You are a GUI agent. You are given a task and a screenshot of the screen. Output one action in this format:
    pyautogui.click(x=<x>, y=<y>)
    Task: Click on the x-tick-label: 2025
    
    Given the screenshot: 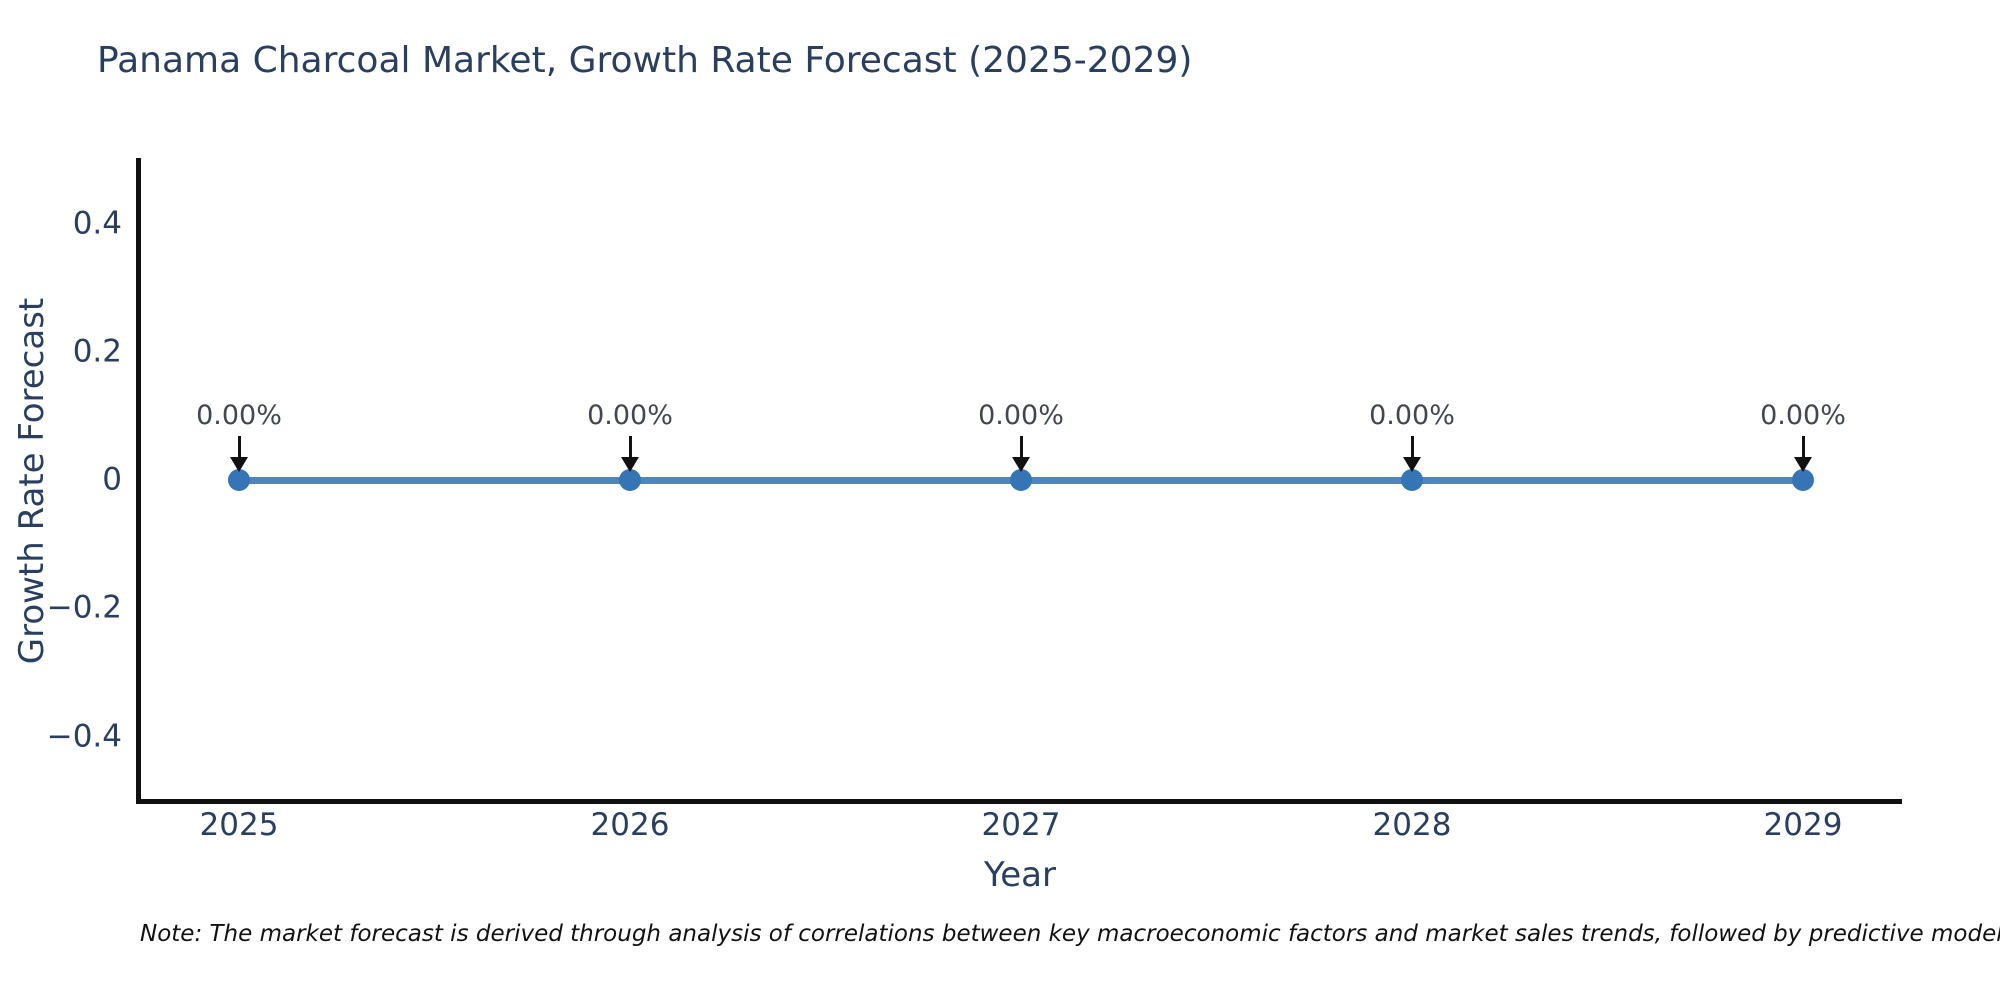 What is the action you would take?
    pyautogui.click(x=239, y=825)
    